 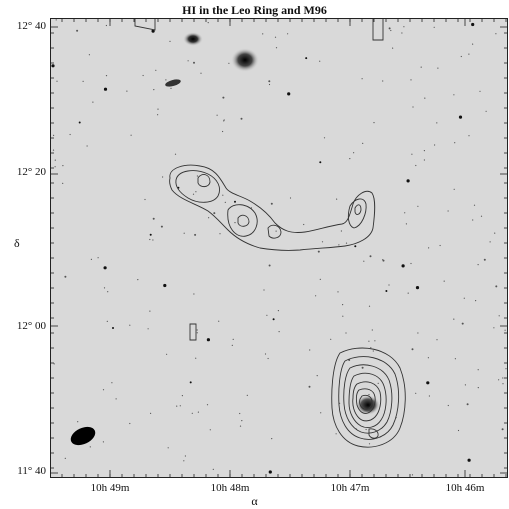 I want to click on x-tick-label-10h47m: 10h 47m, so click(x=350, y=488).